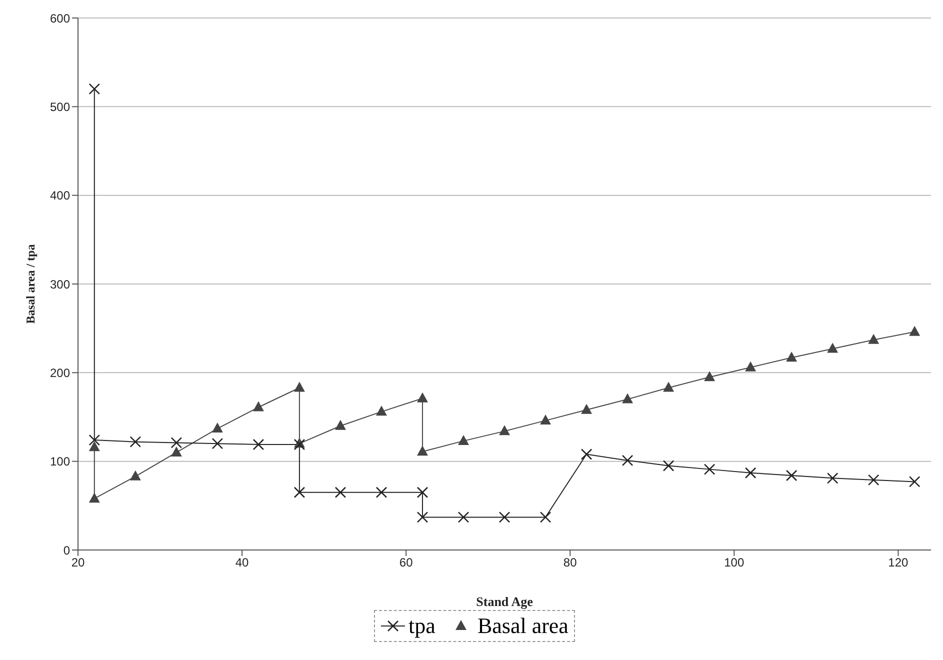  Describe the element at coordinates (570, 563) in the screenshot. I see `x-tick-label: 80` at that location.